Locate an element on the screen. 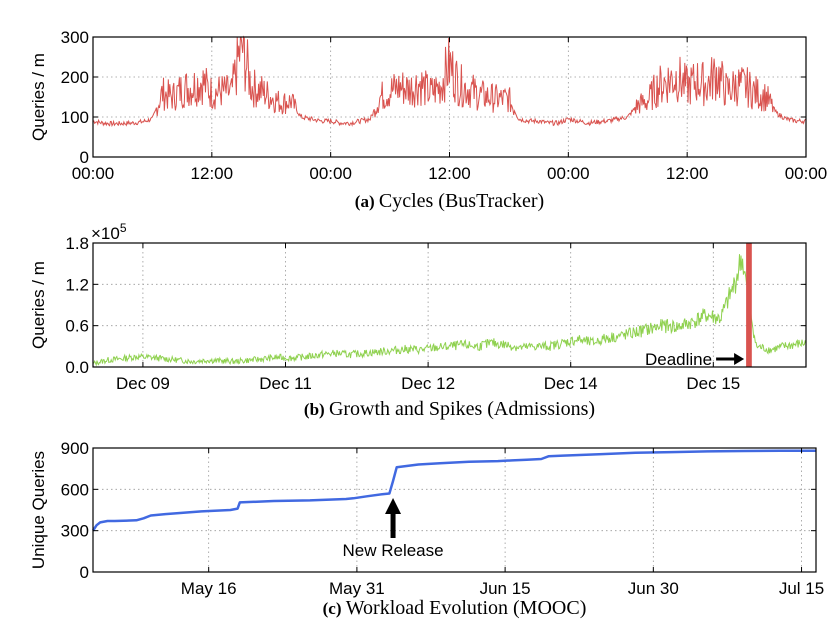 This screenshot has width=830, height=638. y-tick-label: 100 is located at coordinates (75, 117).